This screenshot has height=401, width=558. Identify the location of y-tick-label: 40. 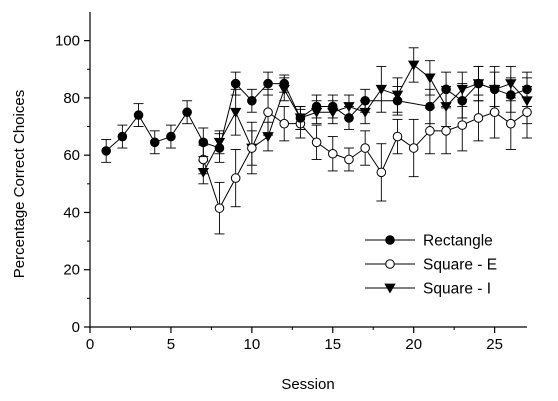
(71, 212).